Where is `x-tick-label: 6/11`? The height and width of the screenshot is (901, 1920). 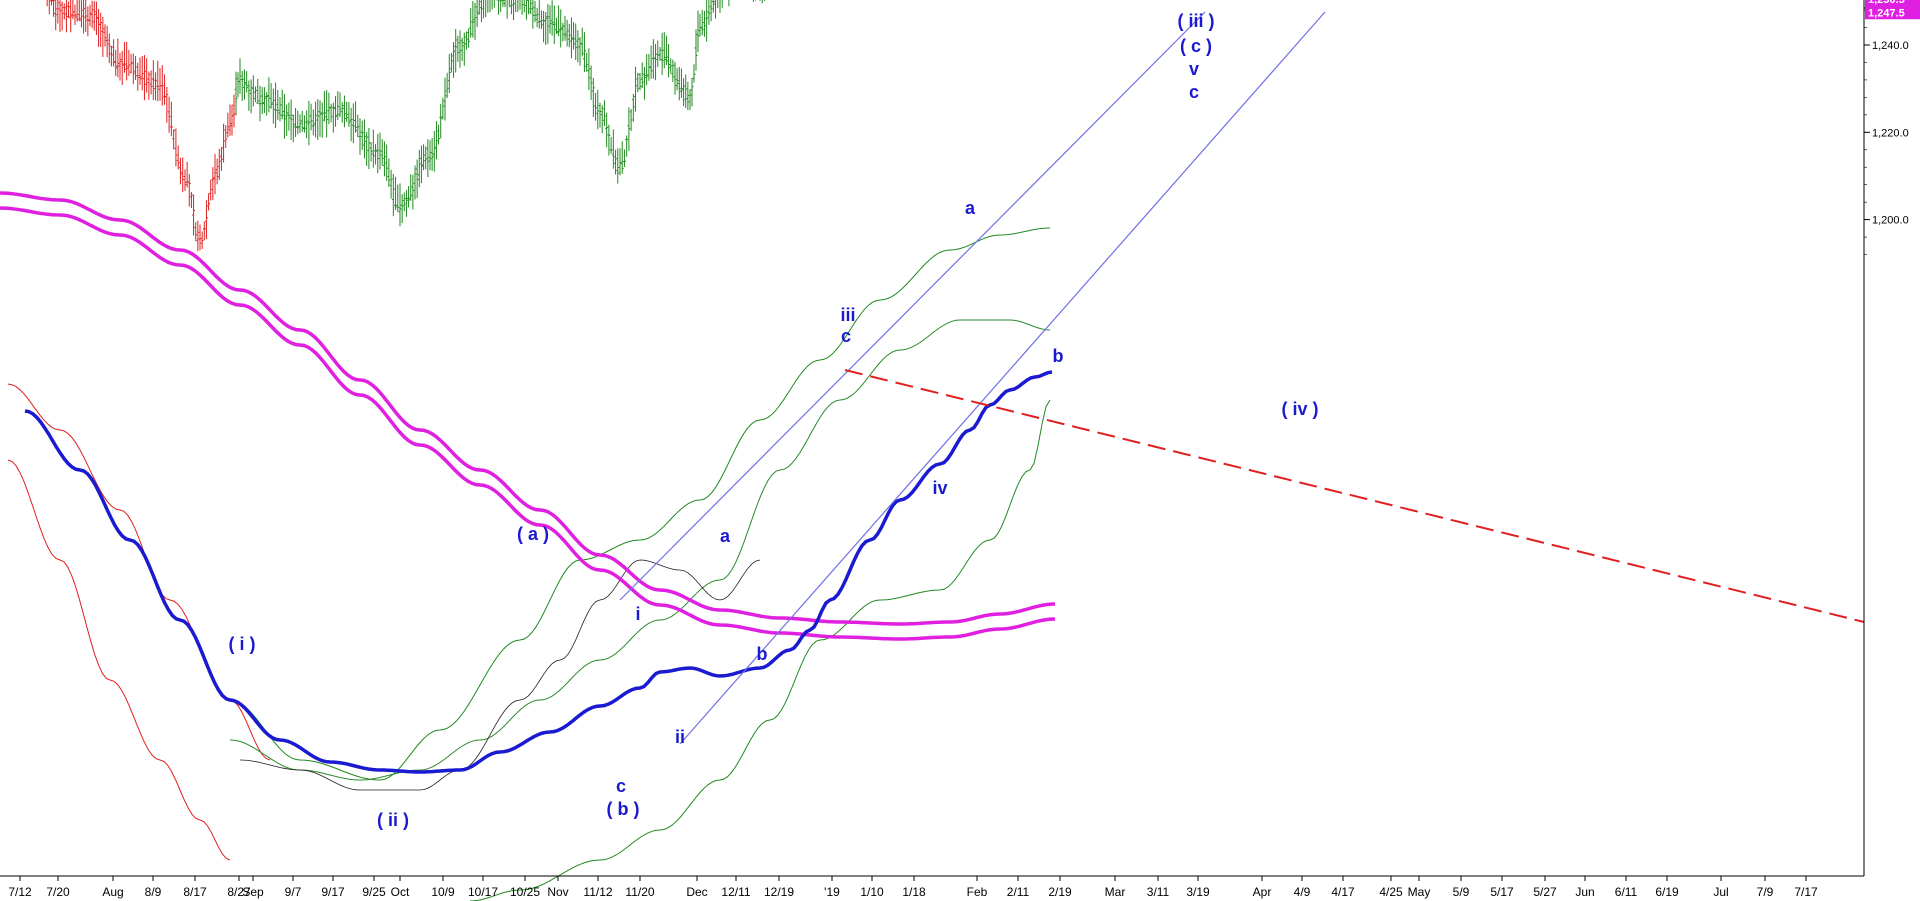
x-tick-label: 6/11 is located at coordinates (1626, 892).